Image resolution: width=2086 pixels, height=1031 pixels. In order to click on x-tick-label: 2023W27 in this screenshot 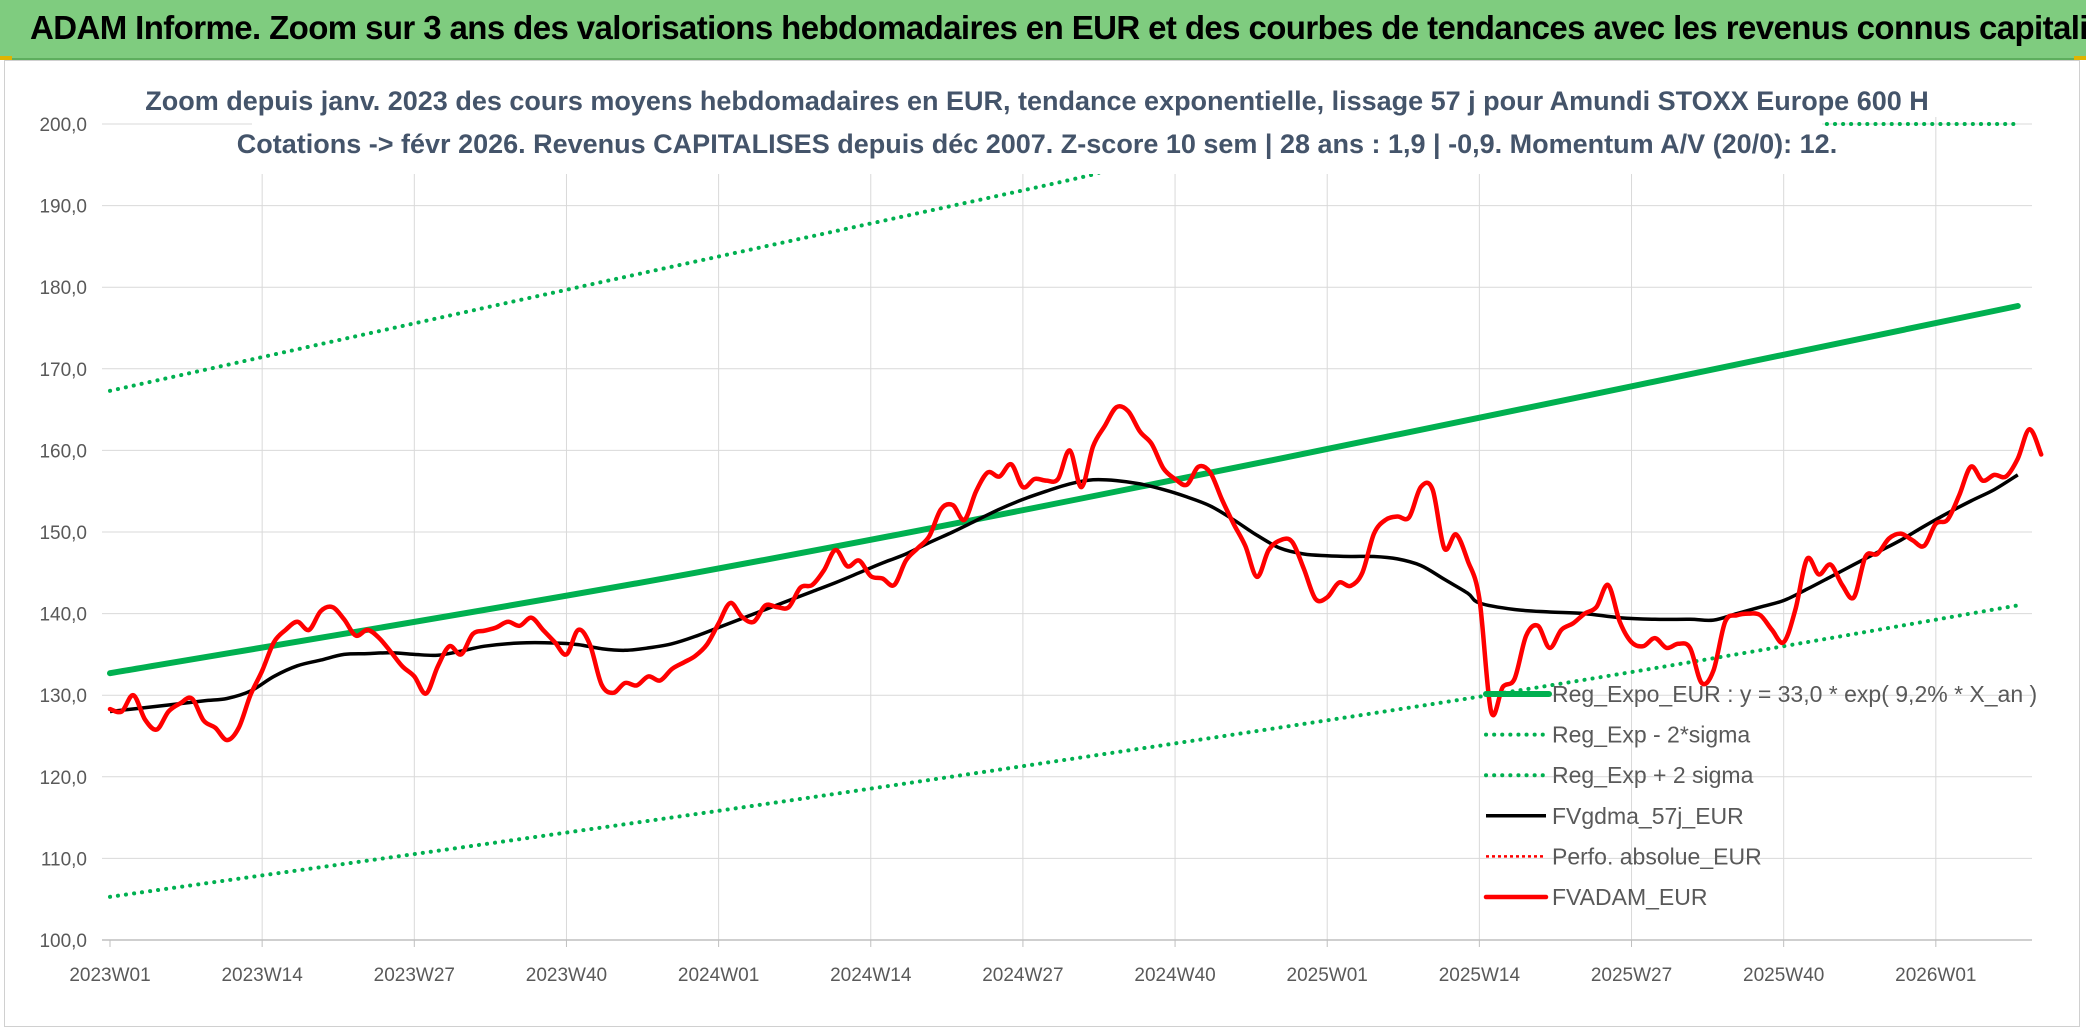, I will do `click(414, 975)`.